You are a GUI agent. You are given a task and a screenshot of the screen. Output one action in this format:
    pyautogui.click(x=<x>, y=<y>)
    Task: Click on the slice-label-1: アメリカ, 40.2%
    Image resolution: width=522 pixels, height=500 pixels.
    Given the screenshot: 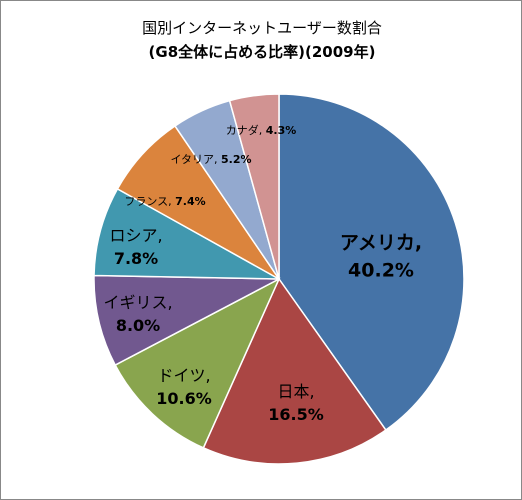 What is the action you would take?
    pyautogui.click(x=381, y=257)
    